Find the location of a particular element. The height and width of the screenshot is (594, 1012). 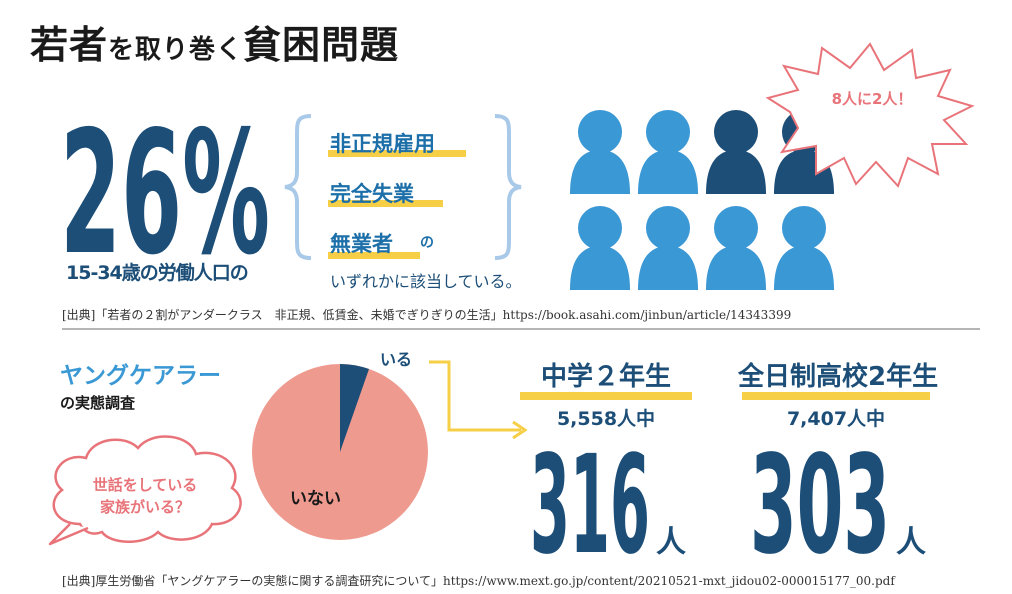

callout-text: 8人に2人！ is located at coordinates (872, 99).